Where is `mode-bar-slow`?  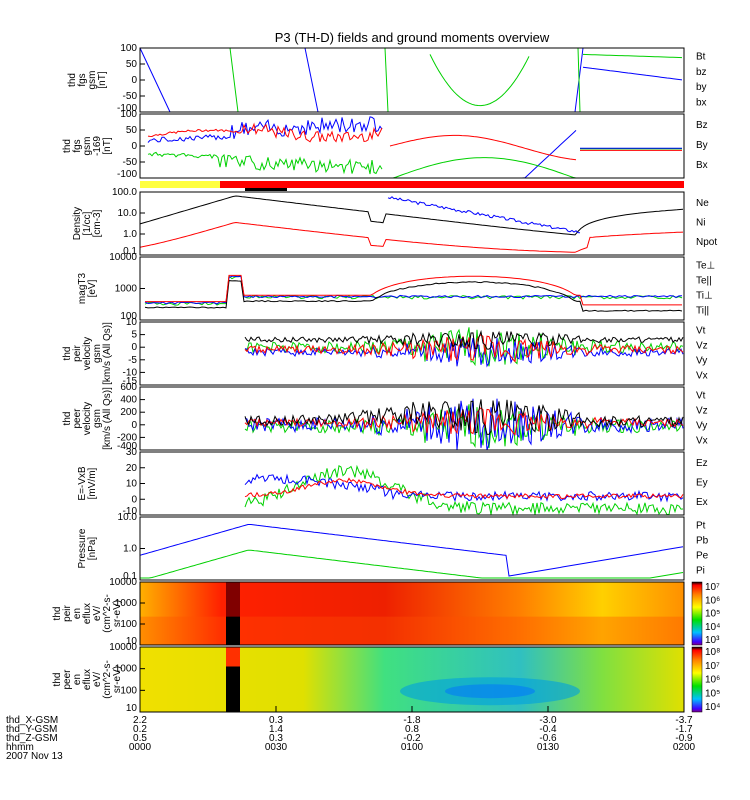 mode-bar-slow is located at coordinates (180, 184).